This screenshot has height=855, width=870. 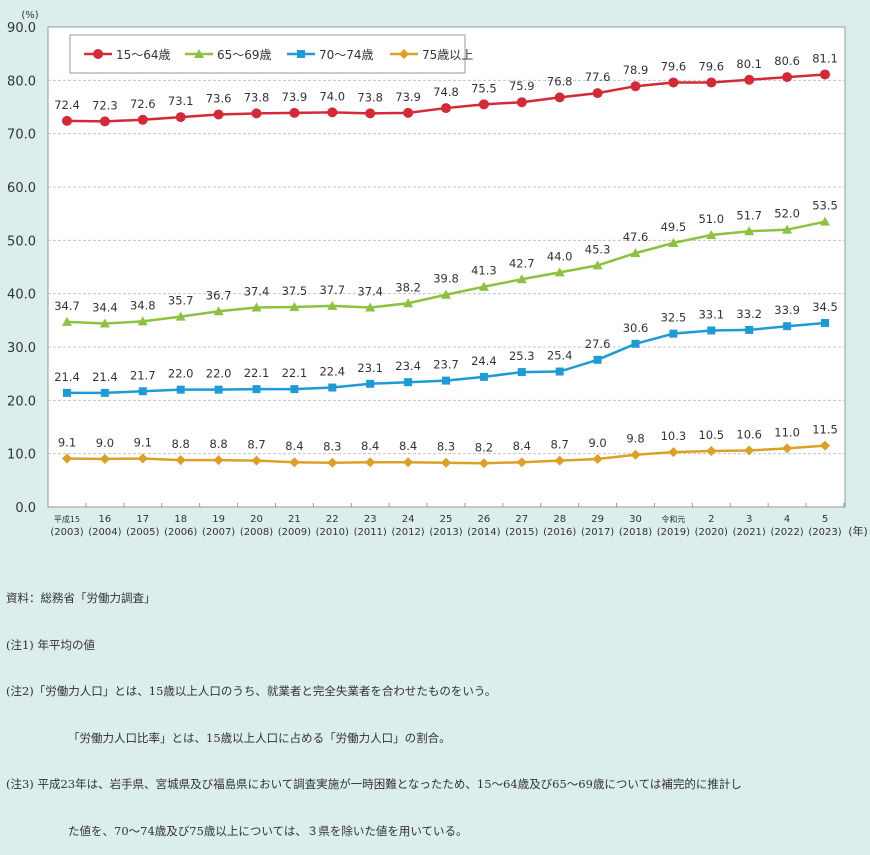 What do you see at coordinates (21, 295) in the screenshot?
I see `y-tick-label: 40.0` at bounding box center [21, 295].